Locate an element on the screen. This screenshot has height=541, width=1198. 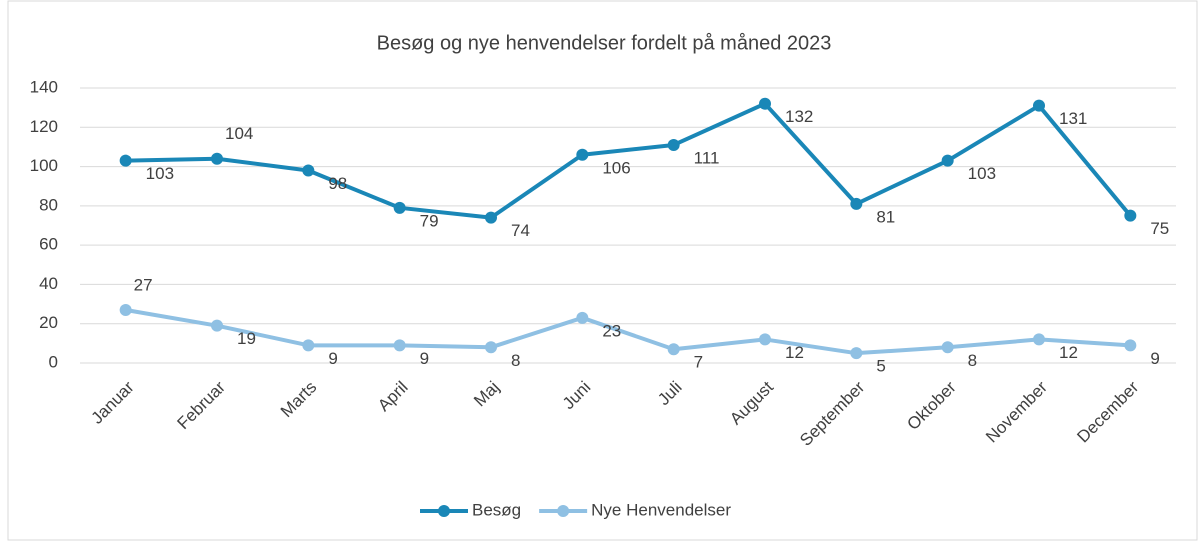
data-label: 79 is located at coordinates (429, 220).